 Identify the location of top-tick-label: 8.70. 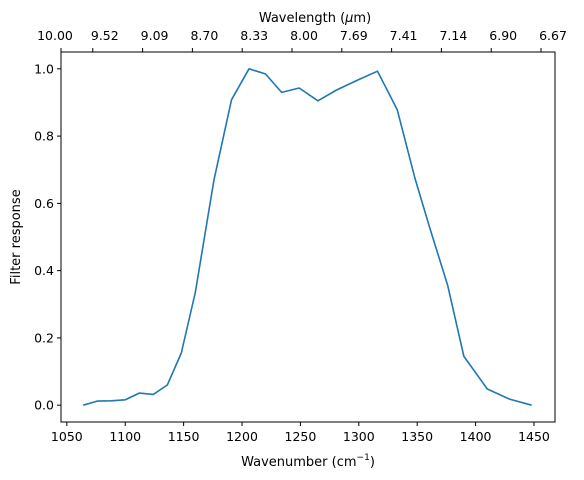
(204, 35).